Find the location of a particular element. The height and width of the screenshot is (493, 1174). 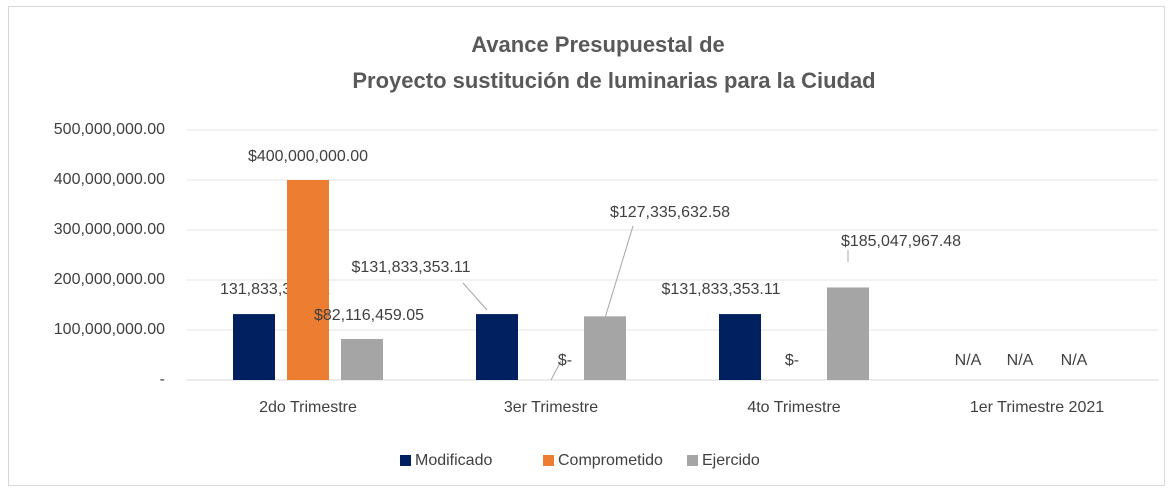

y-tick-label: - is located at coordinates (162, 379).